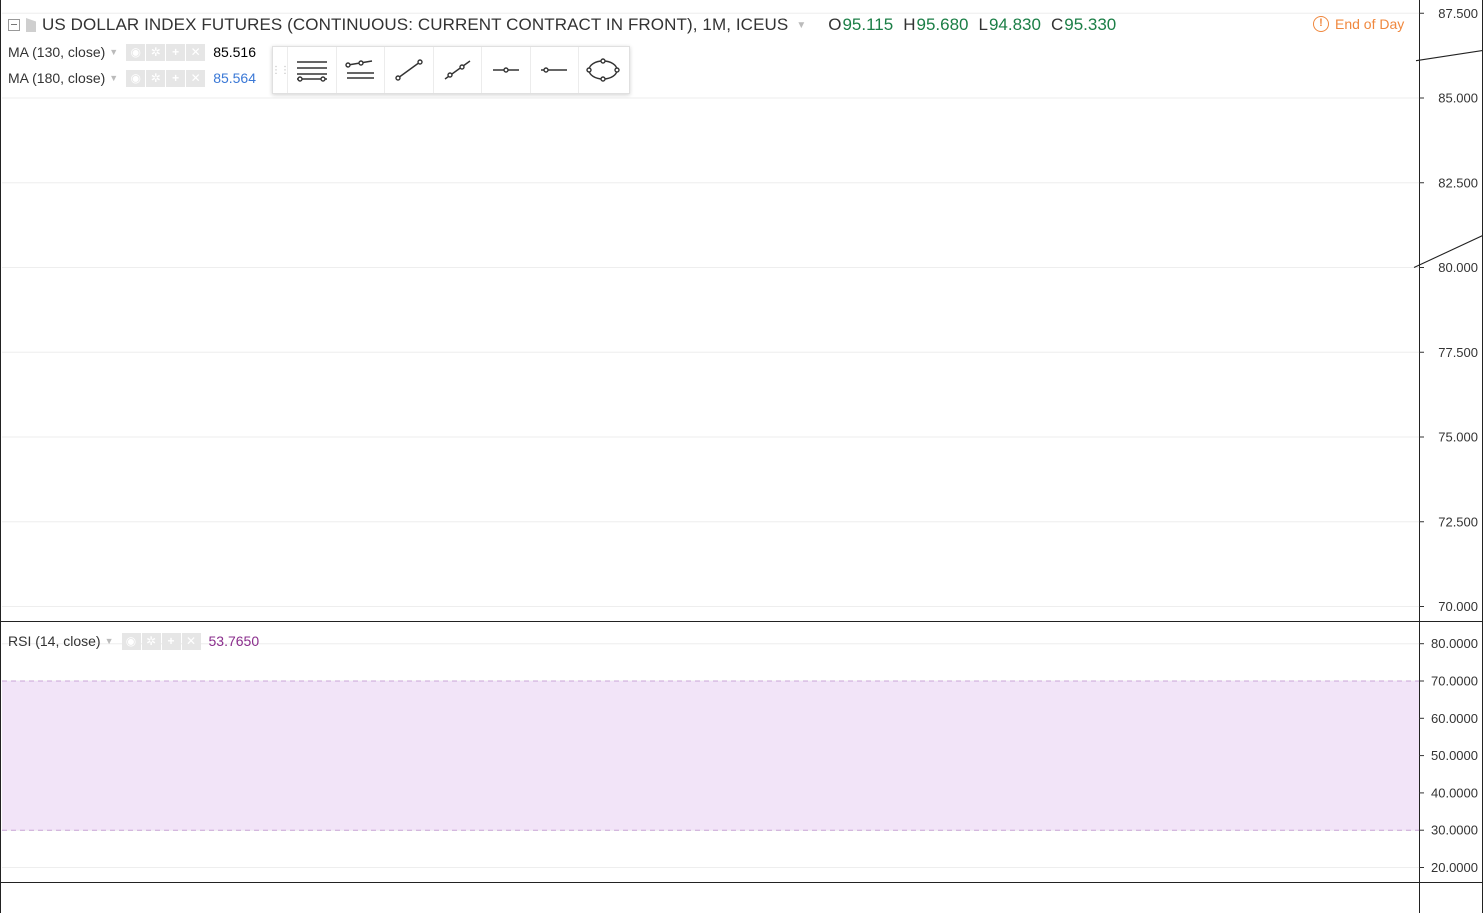 The width and height of the screenshot is (1483, 913). I want to click on rsi-axis-label: 30.0000, so click(1454, 830).